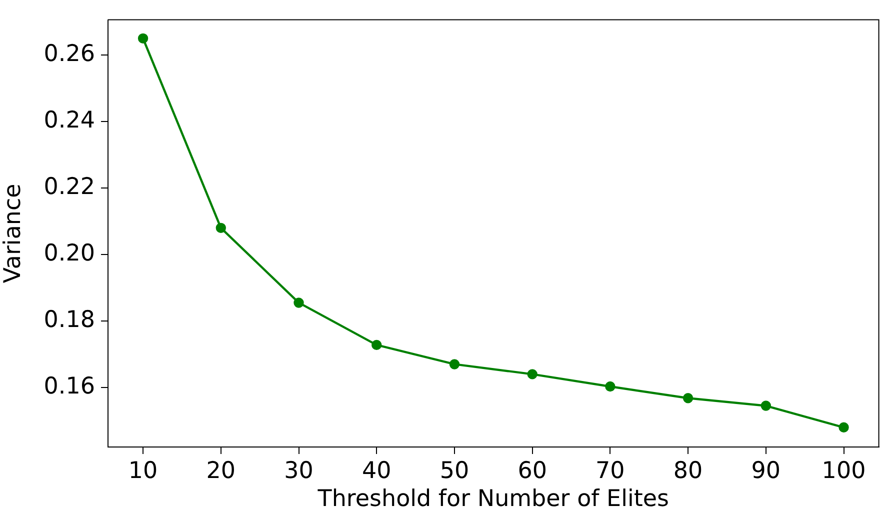 The width and height of the screenshot is (885, 514). I want to click on y-tick-label: 0.18, so click(69, 319).